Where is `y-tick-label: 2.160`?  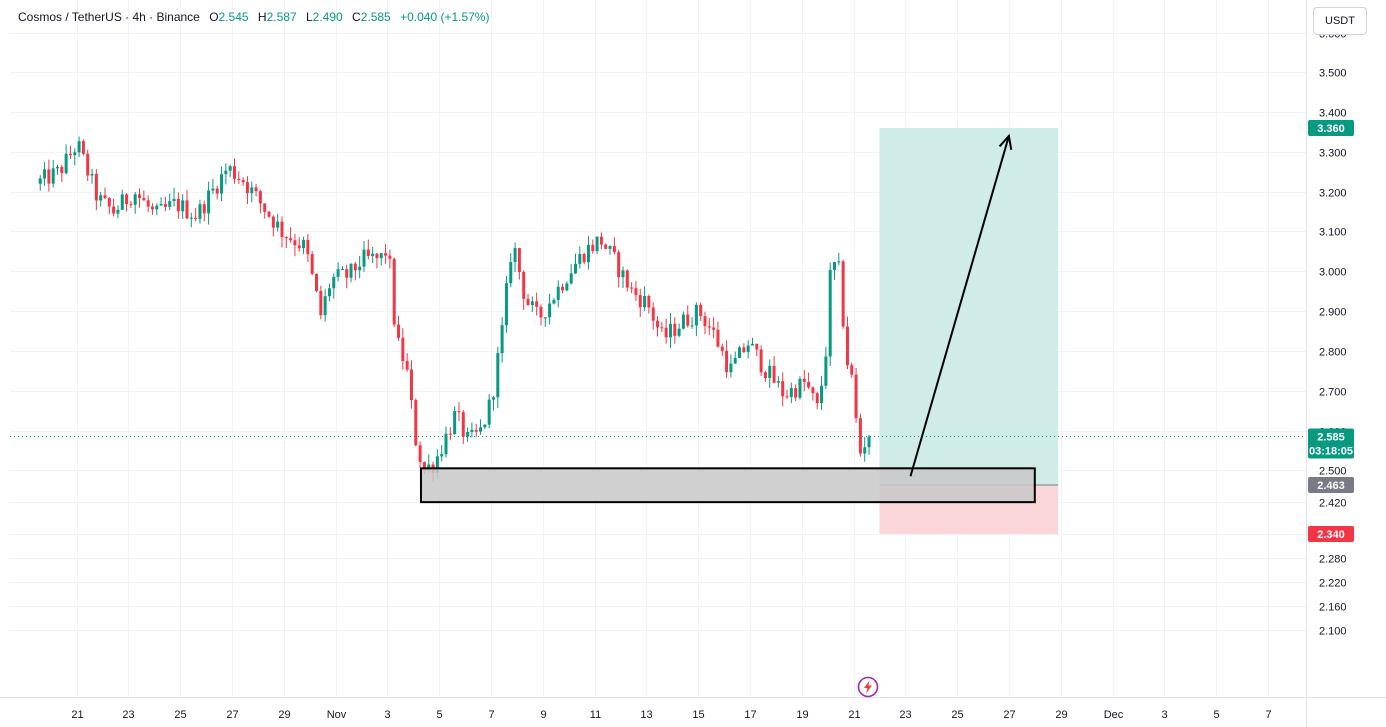 y-tick-label: 2.160 is located at coordinates (1333, 608).